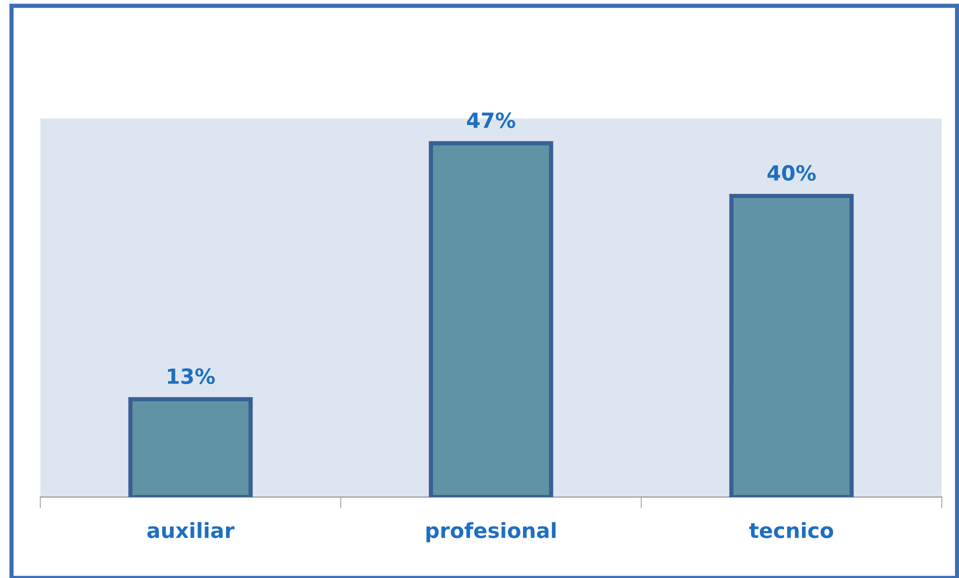 Image resolution: width=959 pixels, height=578 pixels. What do you see at coordinates (191, 376) in the screenshot?
I see `data-label: 13%` at bounding box center [191, 376].